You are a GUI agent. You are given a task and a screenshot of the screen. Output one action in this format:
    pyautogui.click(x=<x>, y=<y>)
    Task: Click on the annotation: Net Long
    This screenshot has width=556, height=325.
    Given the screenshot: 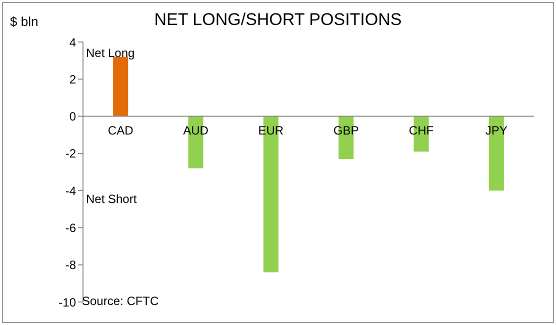 What is the action you would take?
    pyautogui.click(x=110, y=53)
    